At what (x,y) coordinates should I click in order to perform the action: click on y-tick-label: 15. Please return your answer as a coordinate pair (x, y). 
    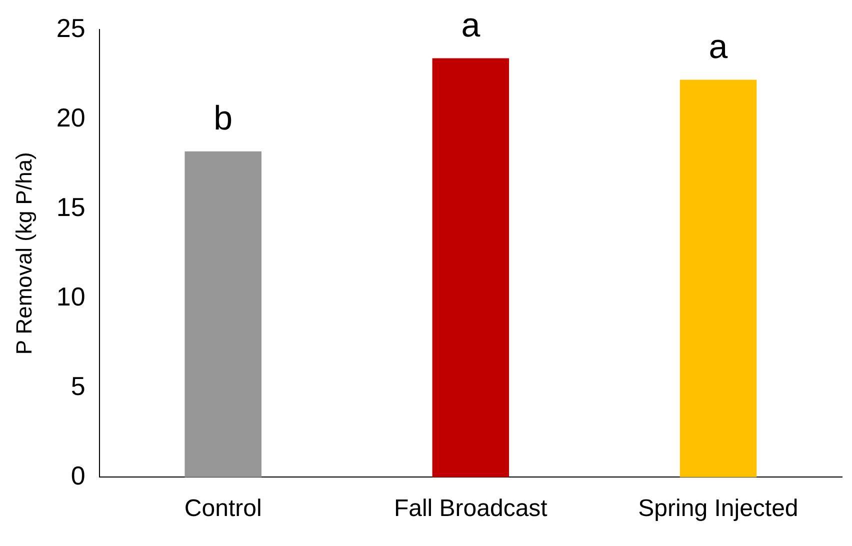
    Looking at the image, I should click on (71, 207).